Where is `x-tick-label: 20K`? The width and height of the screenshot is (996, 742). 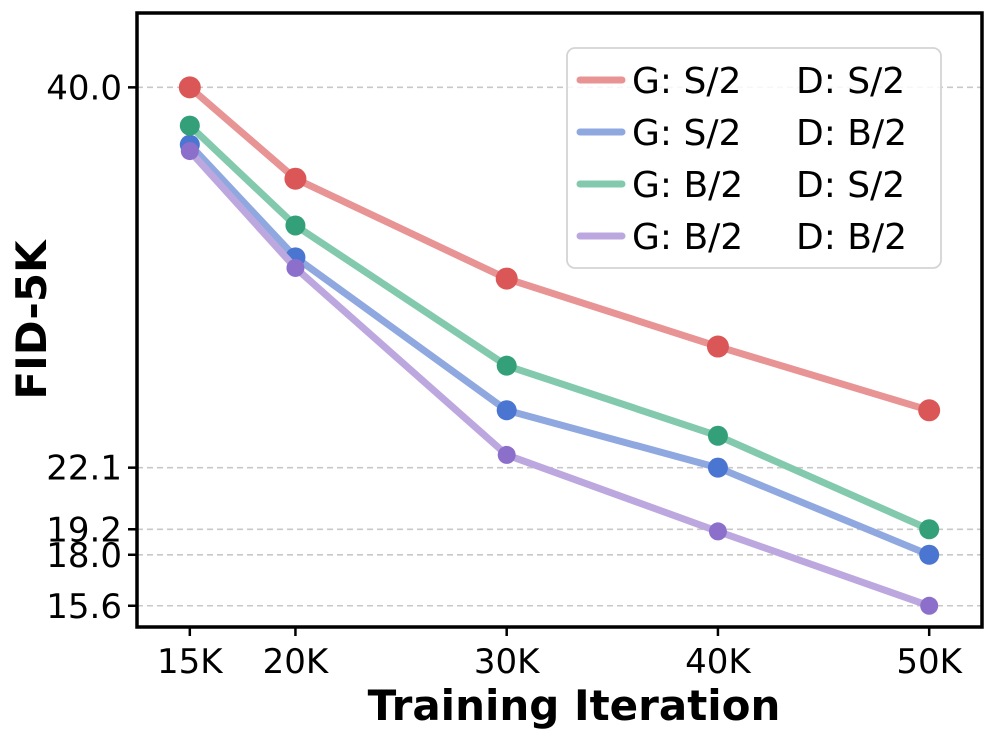
x-tick-label: 20K is located at coordinates (296, 662).